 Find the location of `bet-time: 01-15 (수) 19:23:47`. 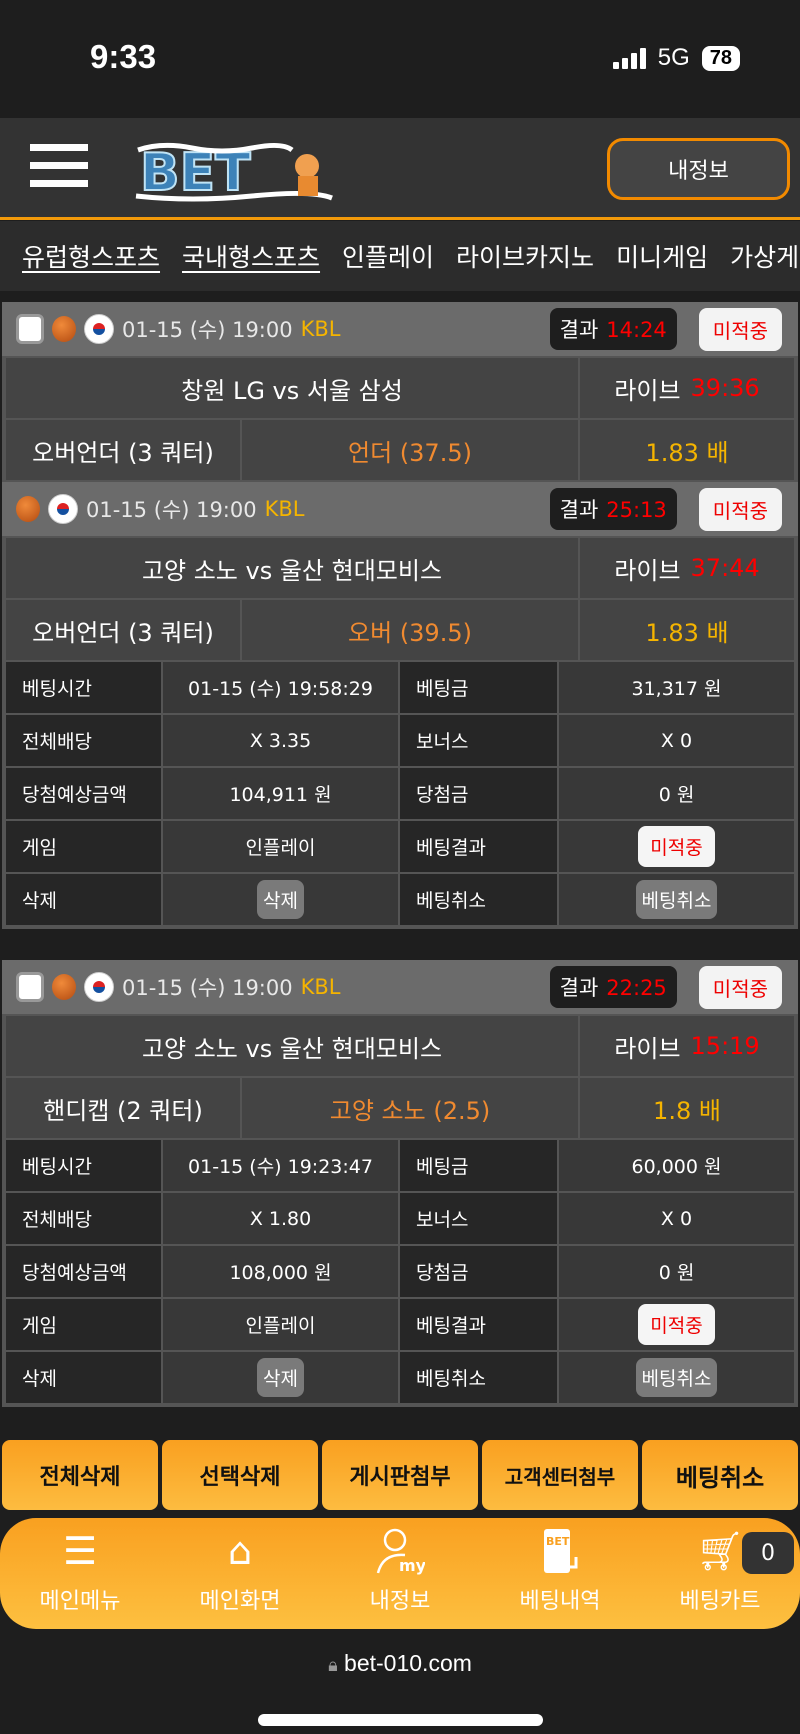

bet-time: 01-15 (수) 19:23:47 is located at coordinates (280, 1165).